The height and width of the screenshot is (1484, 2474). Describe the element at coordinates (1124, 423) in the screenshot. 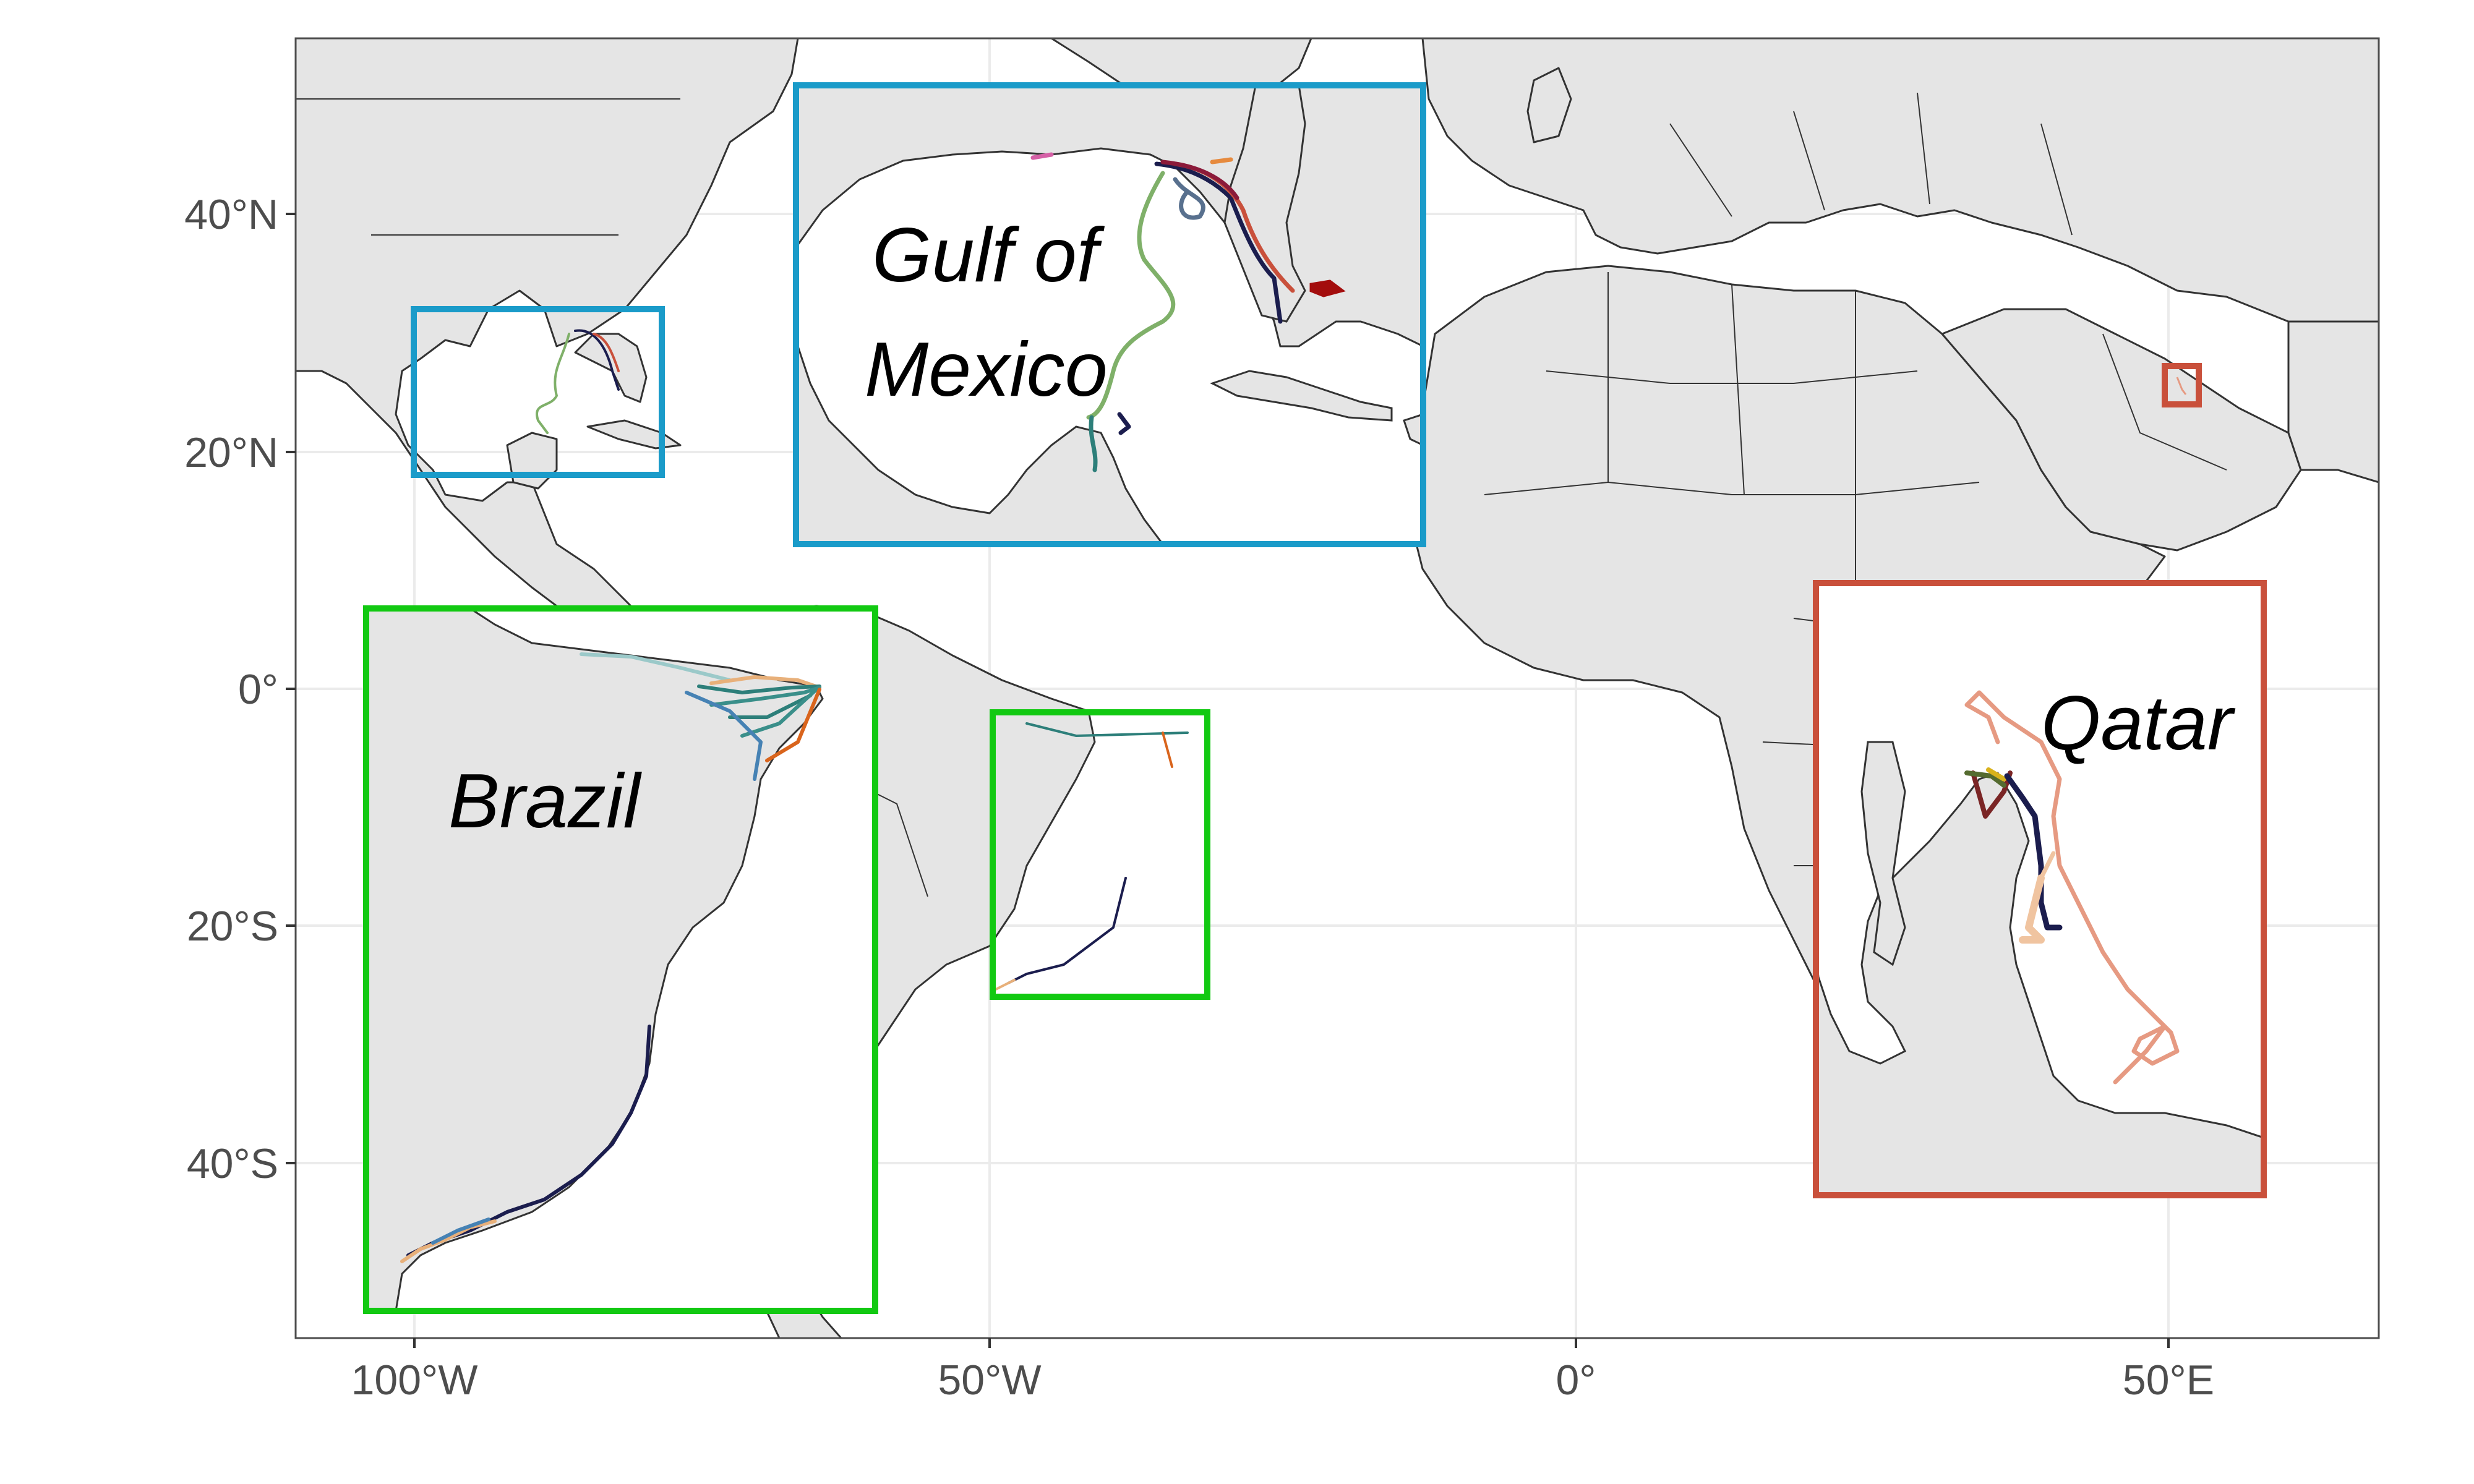

I see `gulf-track-navy-south` at that location.